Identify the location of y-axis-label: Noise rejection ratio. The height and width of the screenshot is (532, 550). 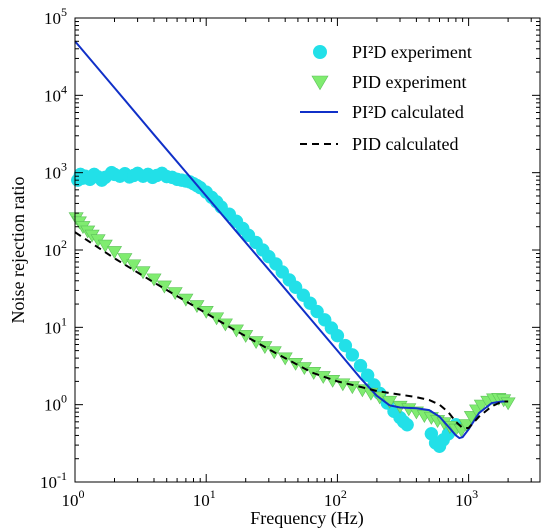
(18, 250).